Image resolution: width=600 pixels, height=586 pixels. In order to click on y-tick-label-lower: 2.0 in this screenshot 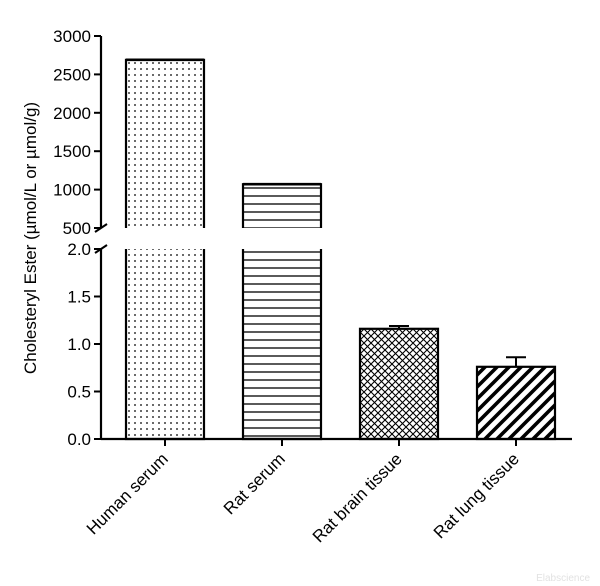, I will do `click(79, 249)`.